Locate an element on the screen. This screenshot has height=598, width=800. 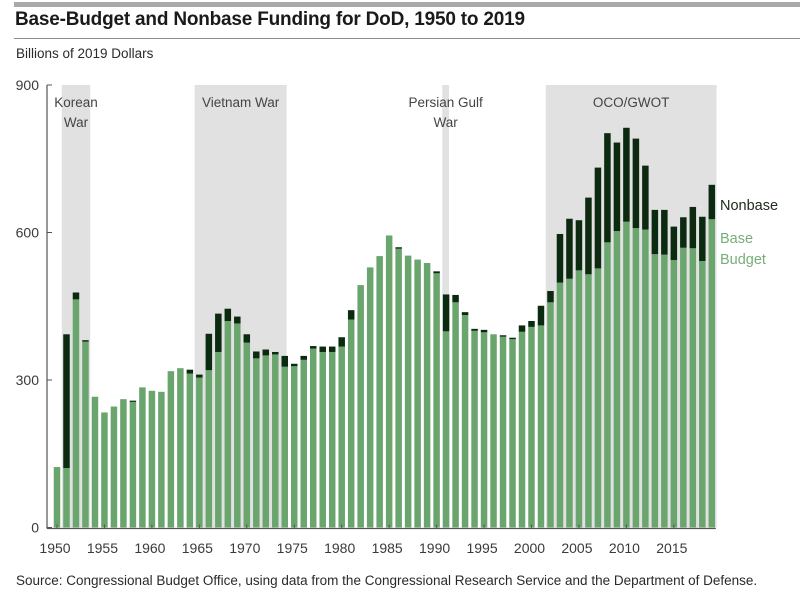
x-tick-label: 2005 is located at coordinates (576, 548).